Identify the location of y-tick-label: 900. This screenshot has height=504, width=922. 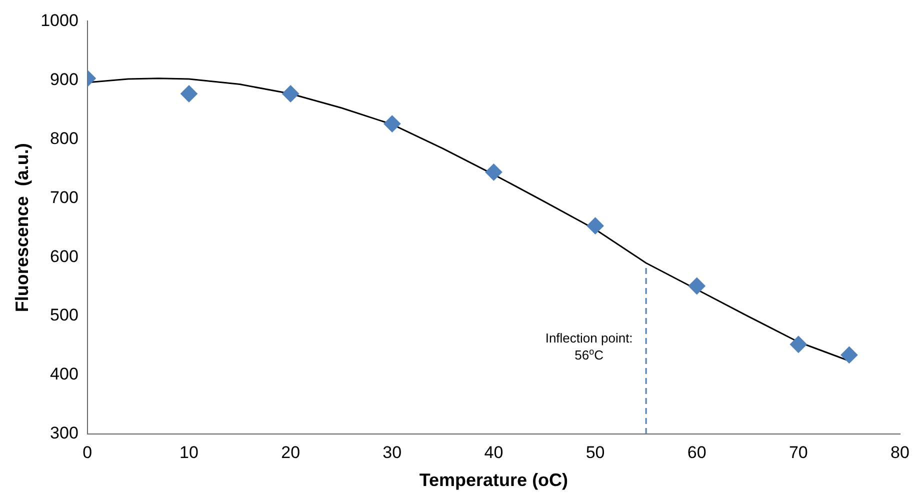
(64, 79).